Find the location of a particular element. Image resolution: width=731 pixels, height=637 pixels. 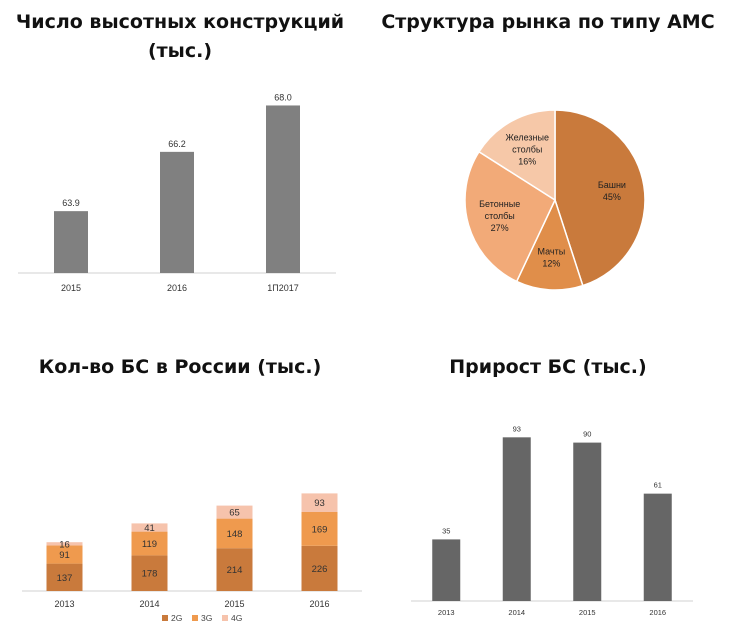

structures-x-tick-1П2017: 1П2017 is located at coordinates (283, 288).